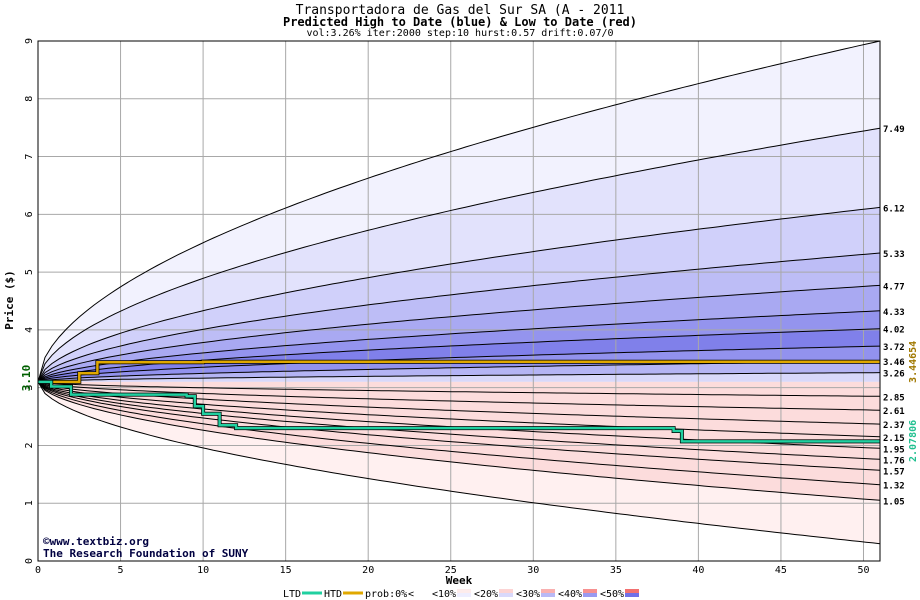  Describe the element at coordinates (894, 487) in the screenshot. I see `percentile-label: 1.32` at that location.